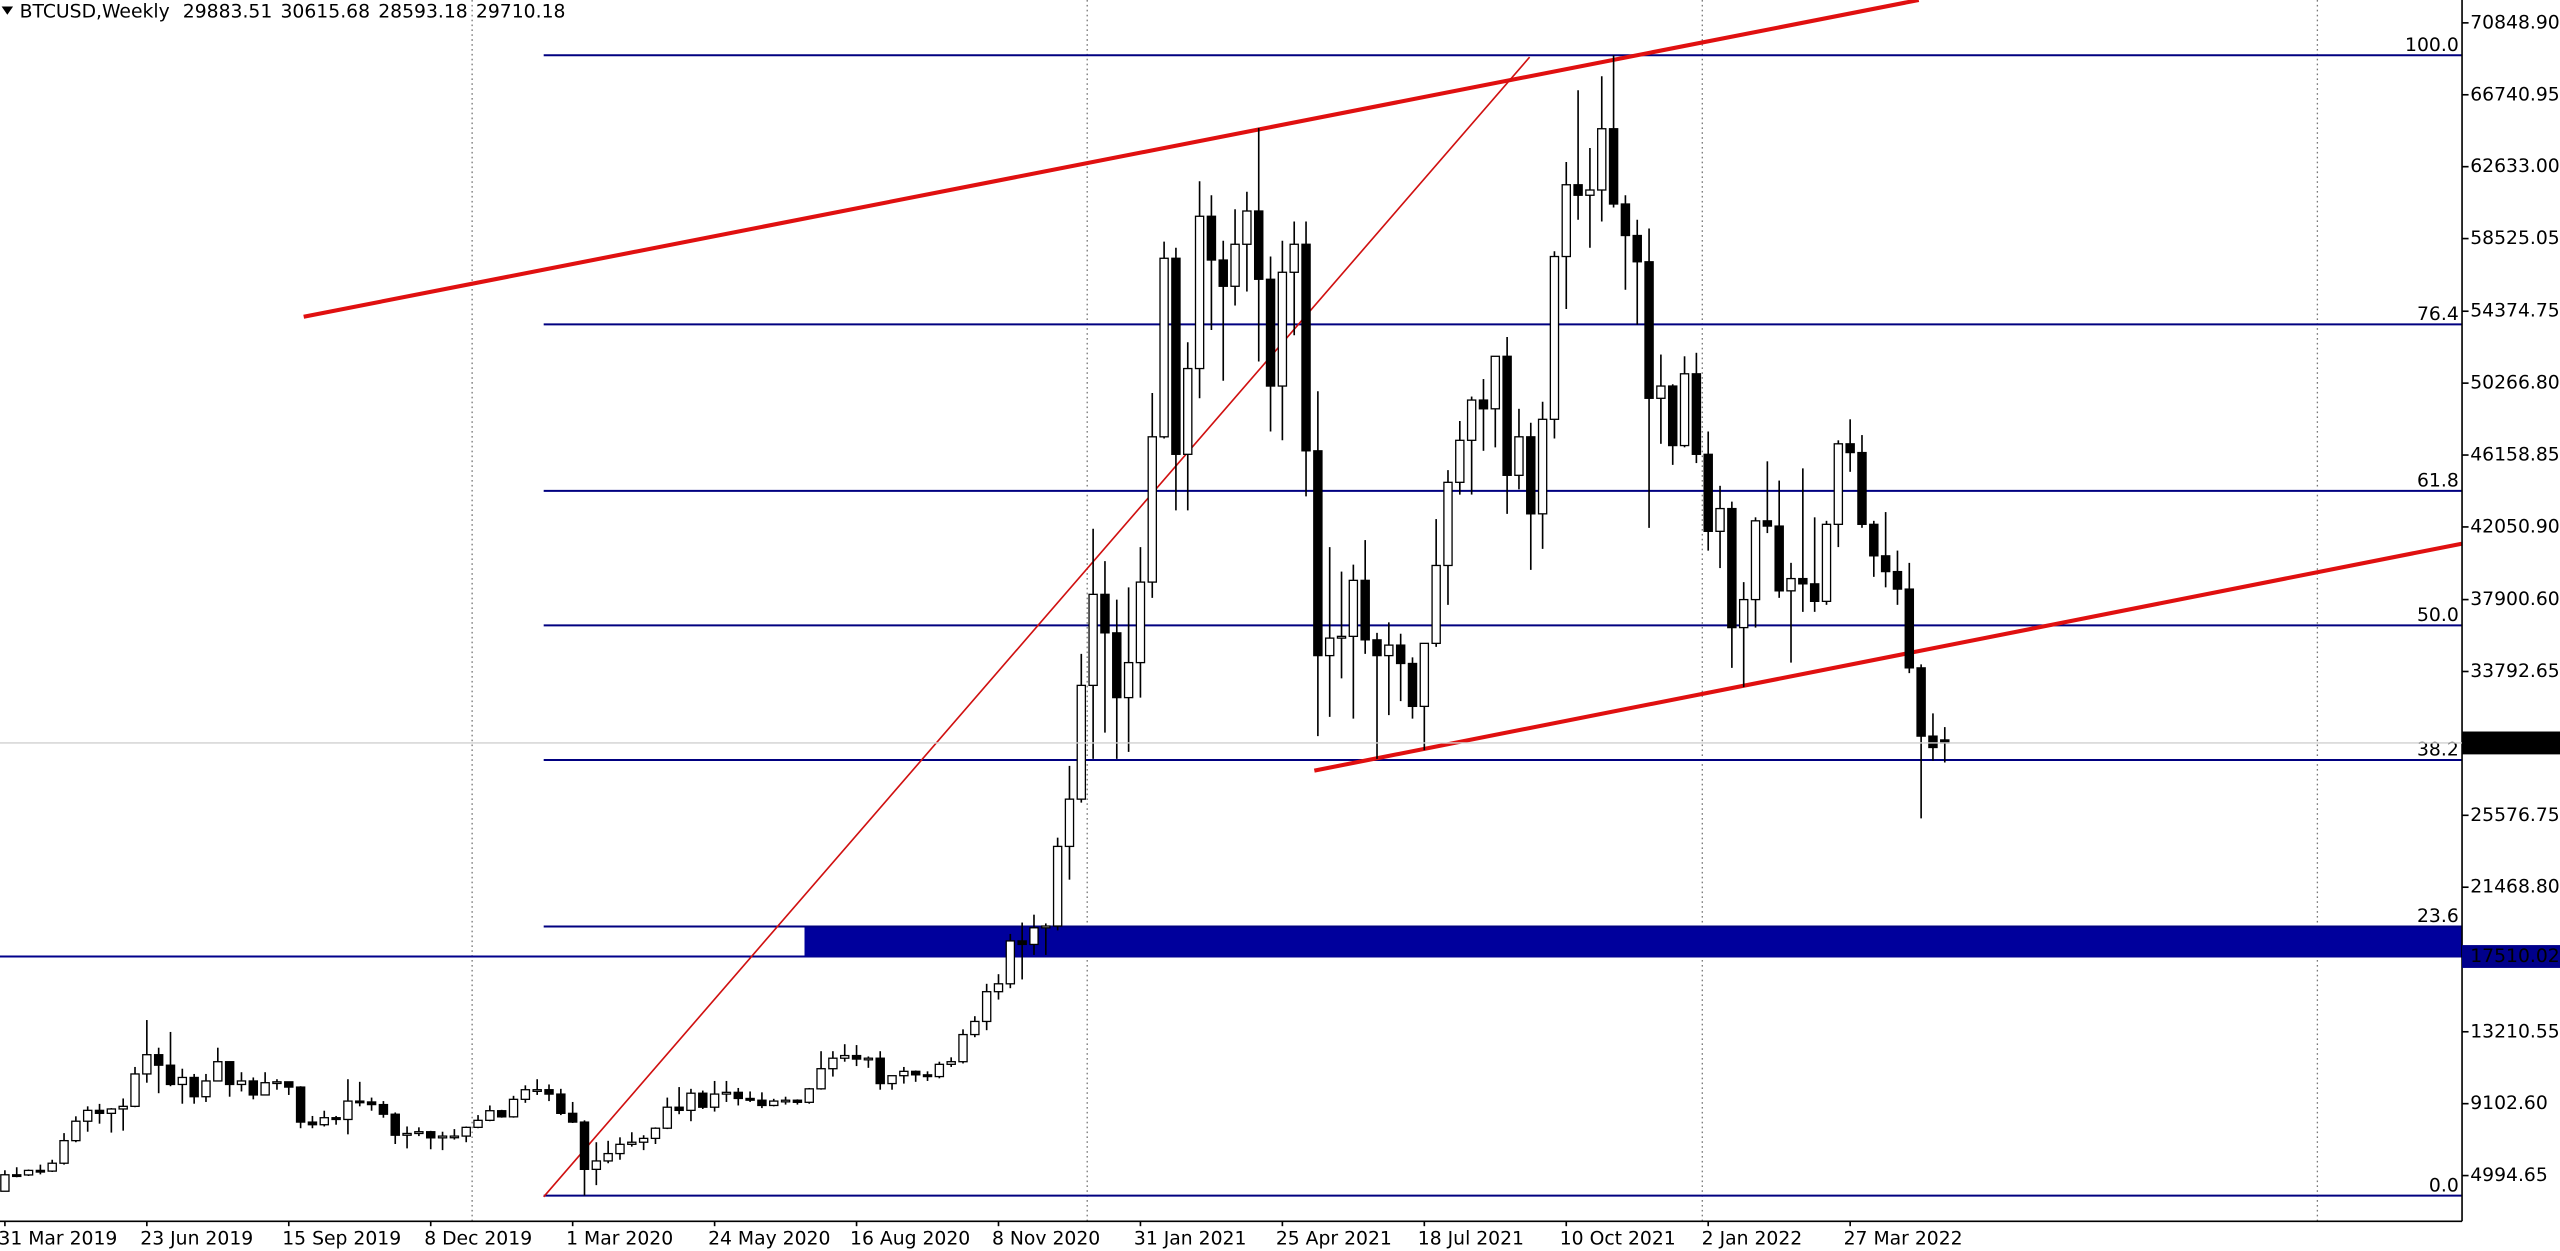 The height and width of the screenshot is (1251, 2560). What do you see at coordinates (423, 11) in the screenshot?
I see `header-low: 28593.18` at bounding box center [423, 11].